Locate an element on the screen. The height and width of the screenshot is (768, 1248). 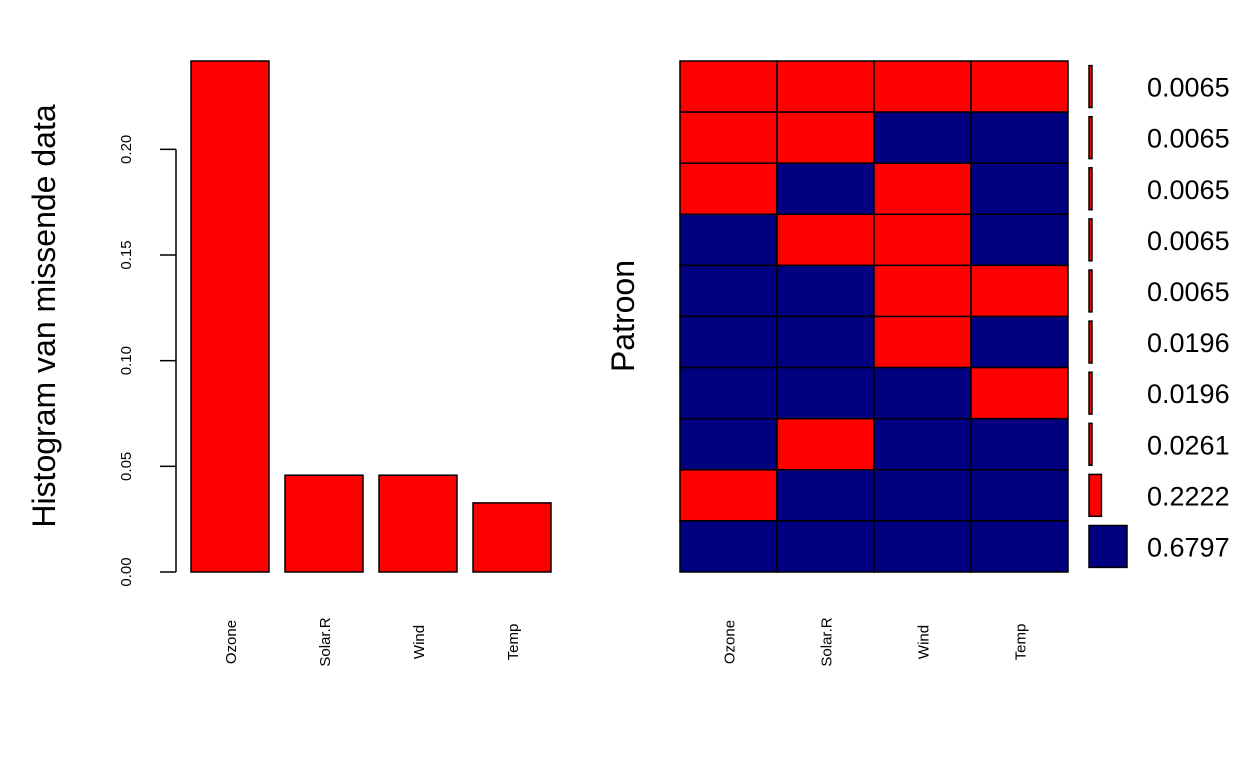
y-tick-label: 0.05 is located at coordinates (126, 466).